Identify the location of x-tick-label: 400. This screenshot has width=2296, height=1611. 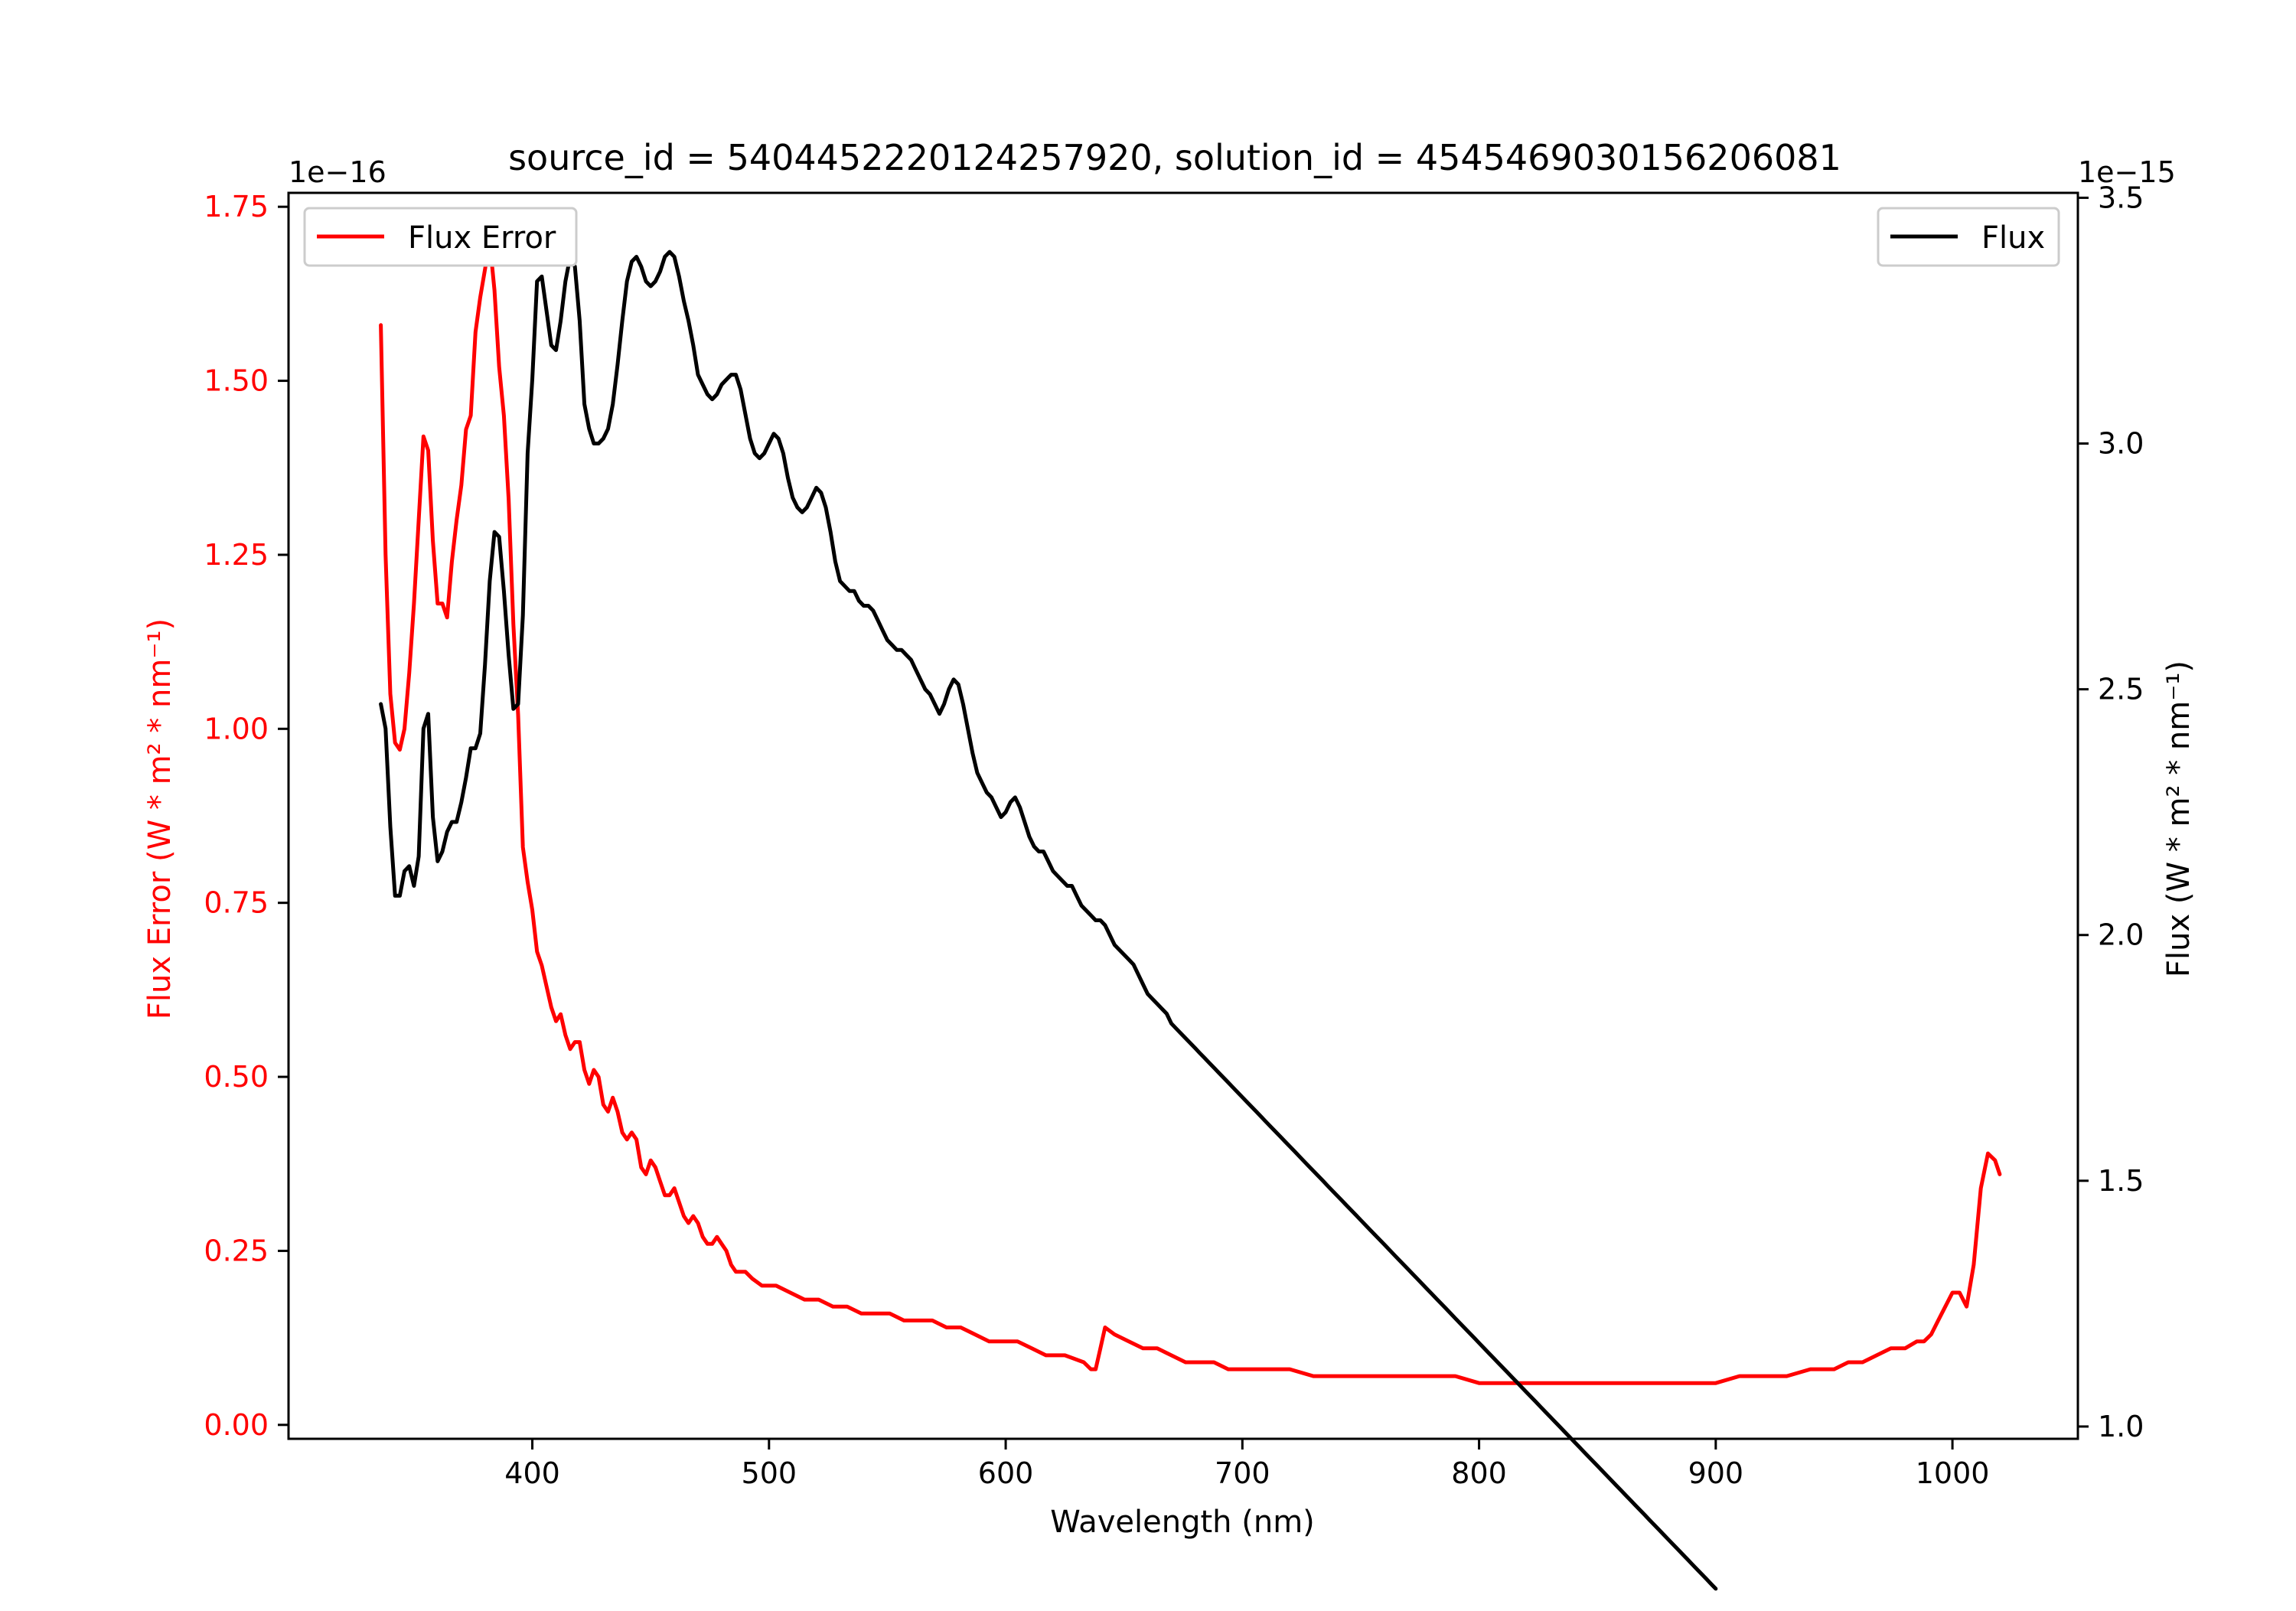
(532, 1473).